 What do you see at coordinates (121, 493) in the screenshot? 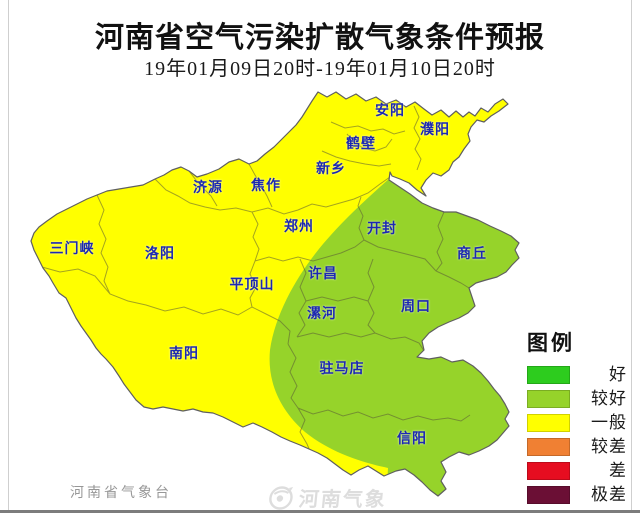
I see `source-attribution: 河南省气象台` at bounding box center [121, 493].